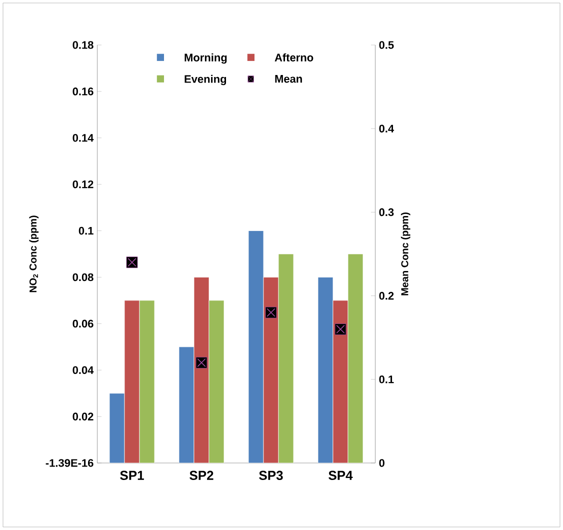 Image resolution: width=563 pixels, height=530 pixels. What do you see at coordinates (288, 79) in the screenshot?
I see `legend-label: Mean` at bounding box center [288, 79].